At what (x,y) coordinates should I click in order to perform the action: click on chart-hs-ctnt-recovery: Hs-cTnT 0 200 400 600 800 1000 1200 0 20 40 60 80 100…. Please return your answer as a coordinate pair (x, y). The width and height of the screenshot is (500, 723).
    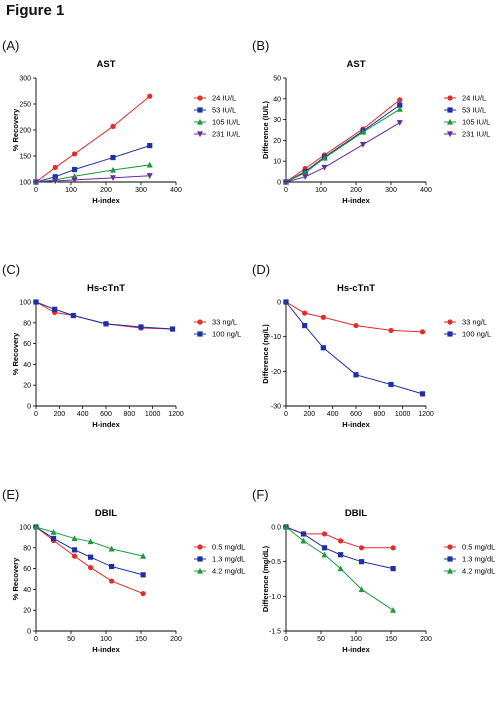
    Looking at the image, I should click on (126, 356).